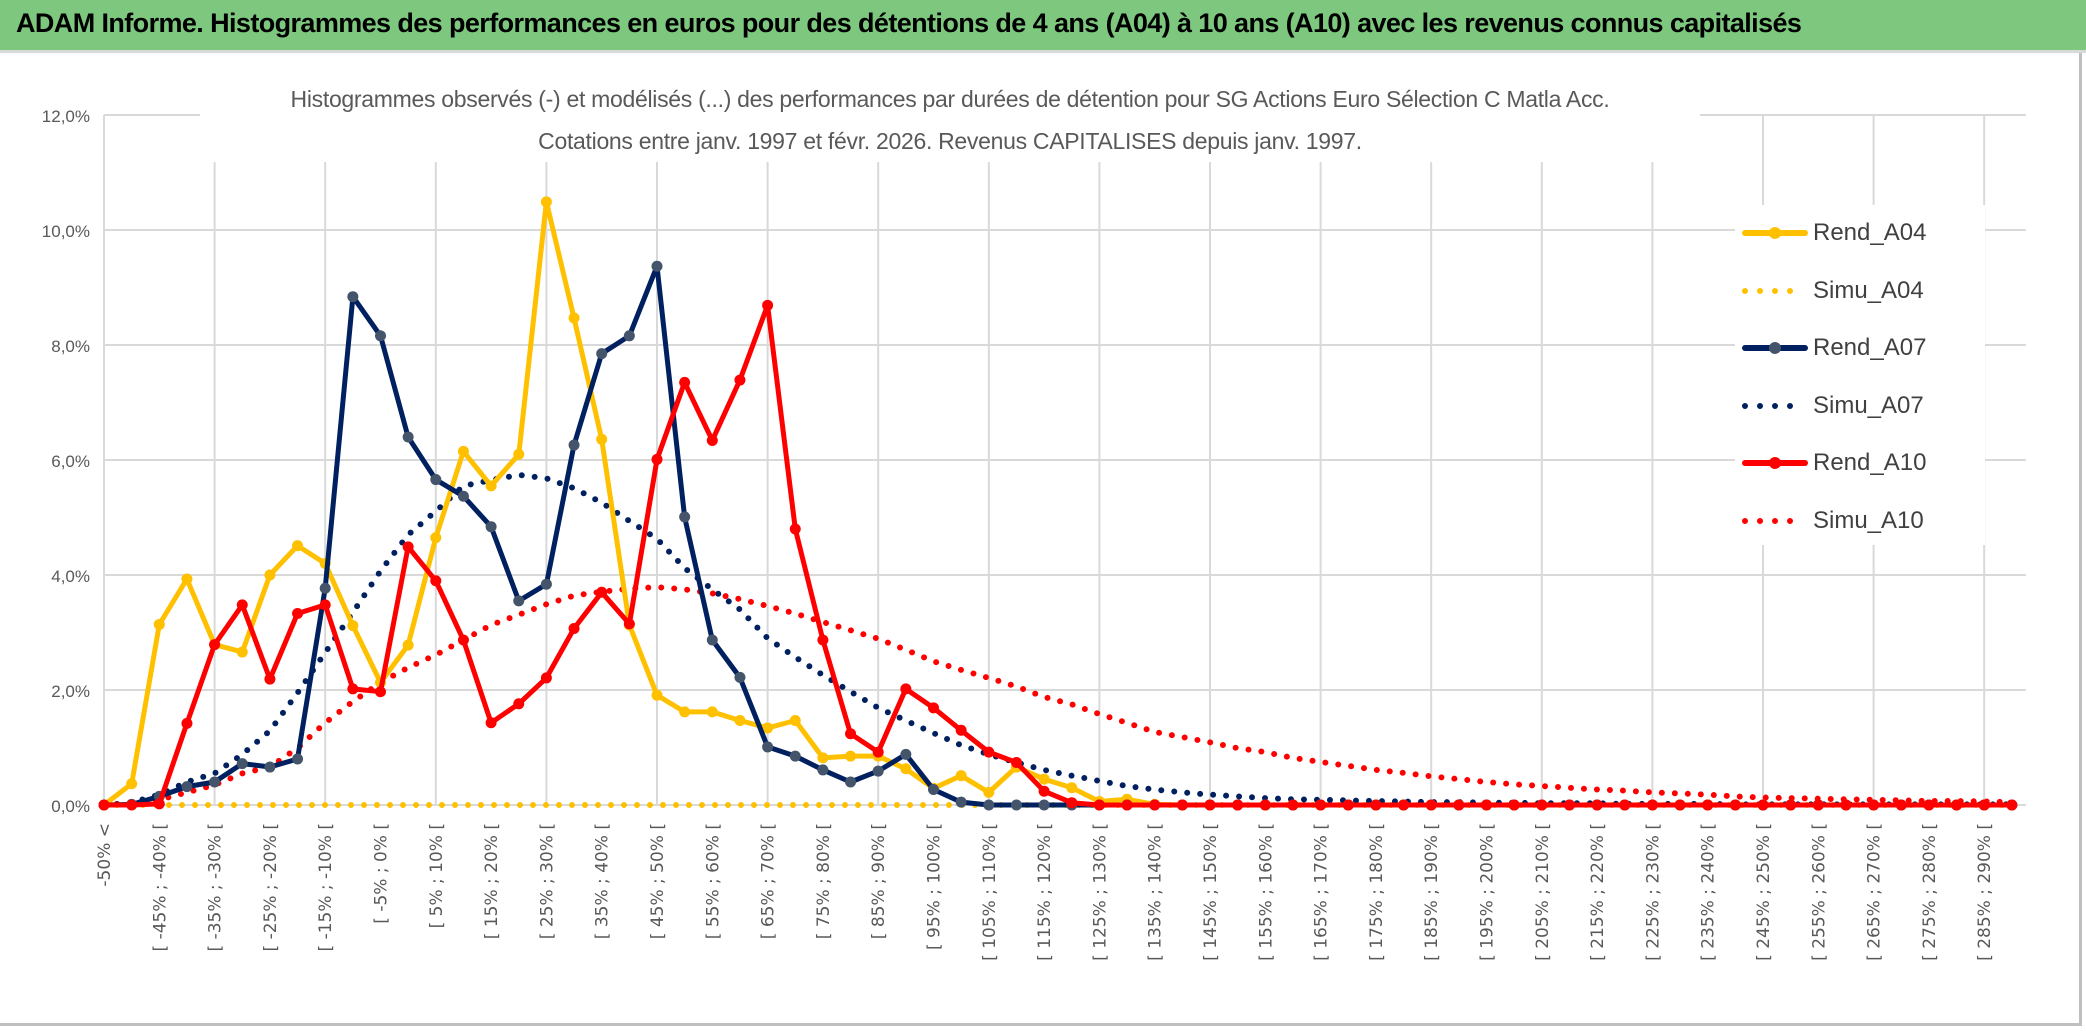  What do you see at coordinates (70, 576) in the screenshot?
I see `y-tick-label: 4,0%` at bounding box center [70, 576].